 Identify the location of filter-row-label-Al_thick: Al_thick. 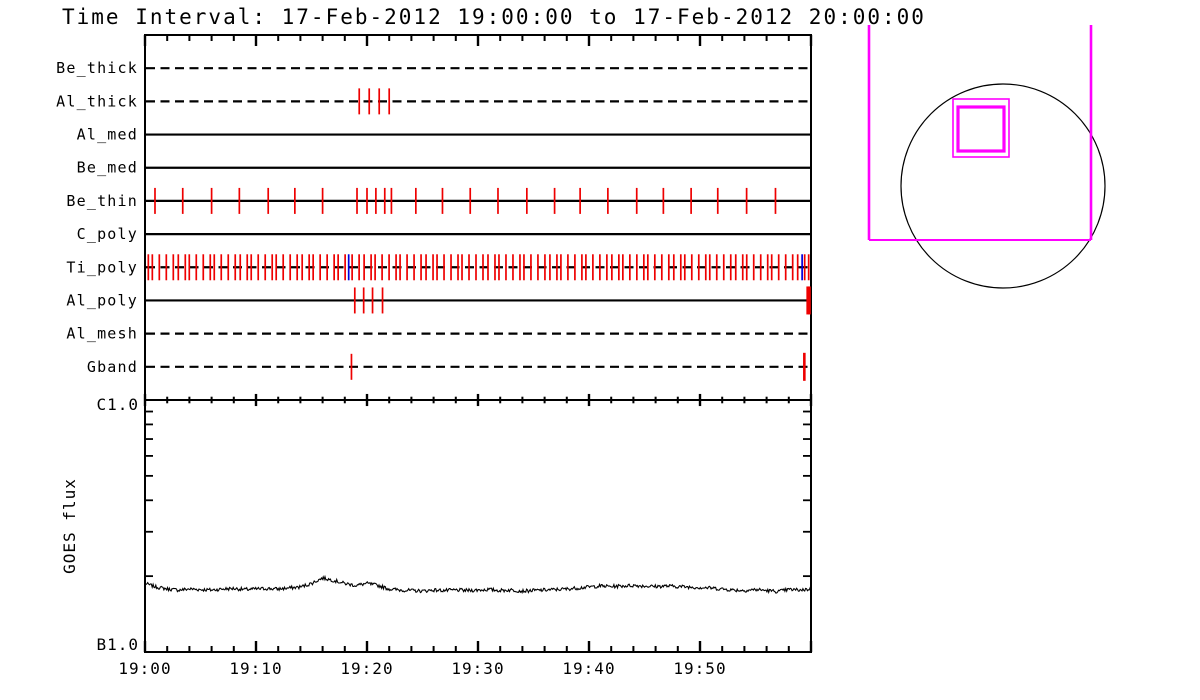
(97, 101).